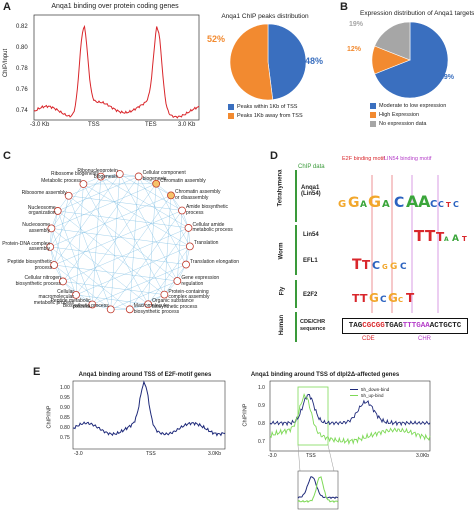 The image size is (474, 513). I want to click on up-bind-line, so click(350, 419).